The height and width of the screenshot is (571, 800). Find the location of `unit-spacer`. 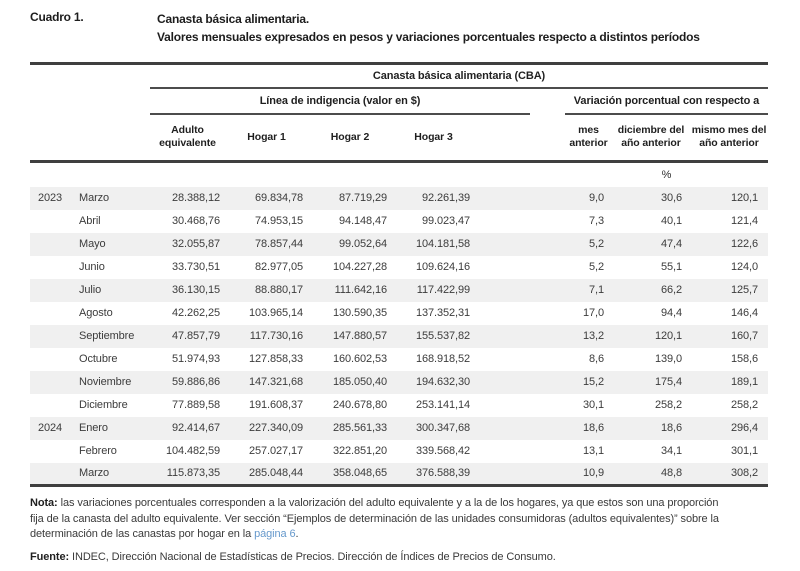

unit-spacer is located at coordinates (297, 174).